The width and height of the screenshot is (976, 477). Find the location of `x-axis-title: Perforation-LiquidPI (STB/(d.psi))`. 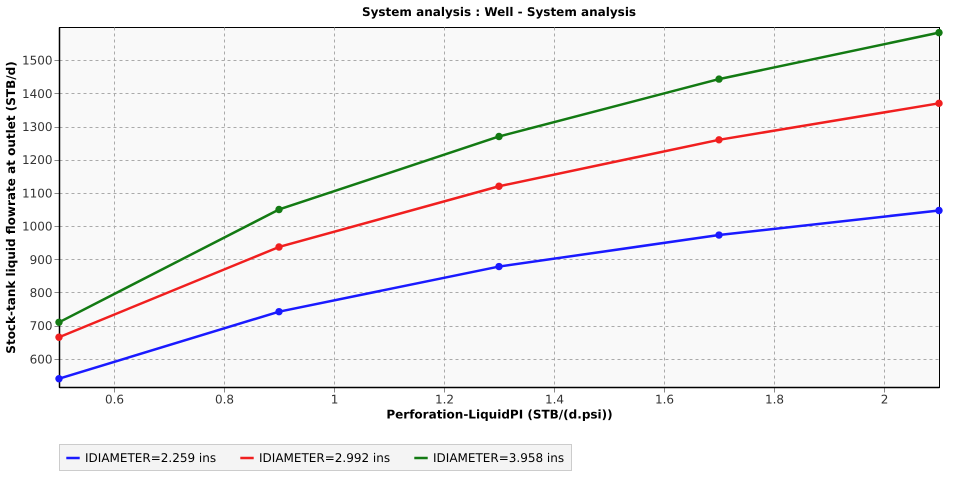

x-axis-title: Perforation-LiquidPI (STB/(d.psi)) is located at coordinates (499, 415).